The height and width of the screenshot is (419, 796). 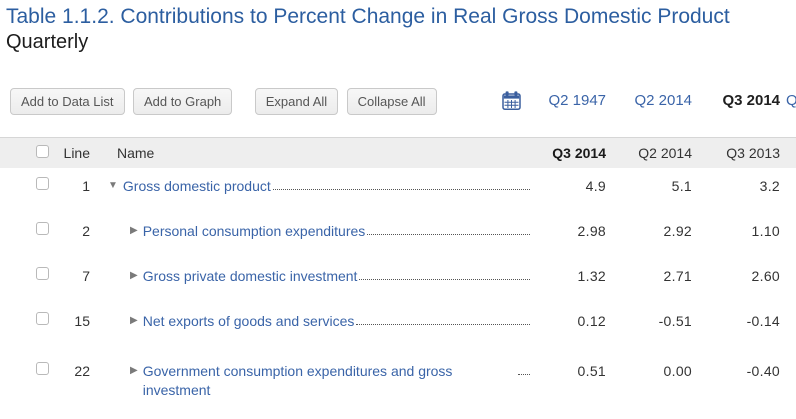 I want to click on table-row: 1 ▼ Gross domestic product 4.9 5.1 3.2, so click(x=398, y=190).